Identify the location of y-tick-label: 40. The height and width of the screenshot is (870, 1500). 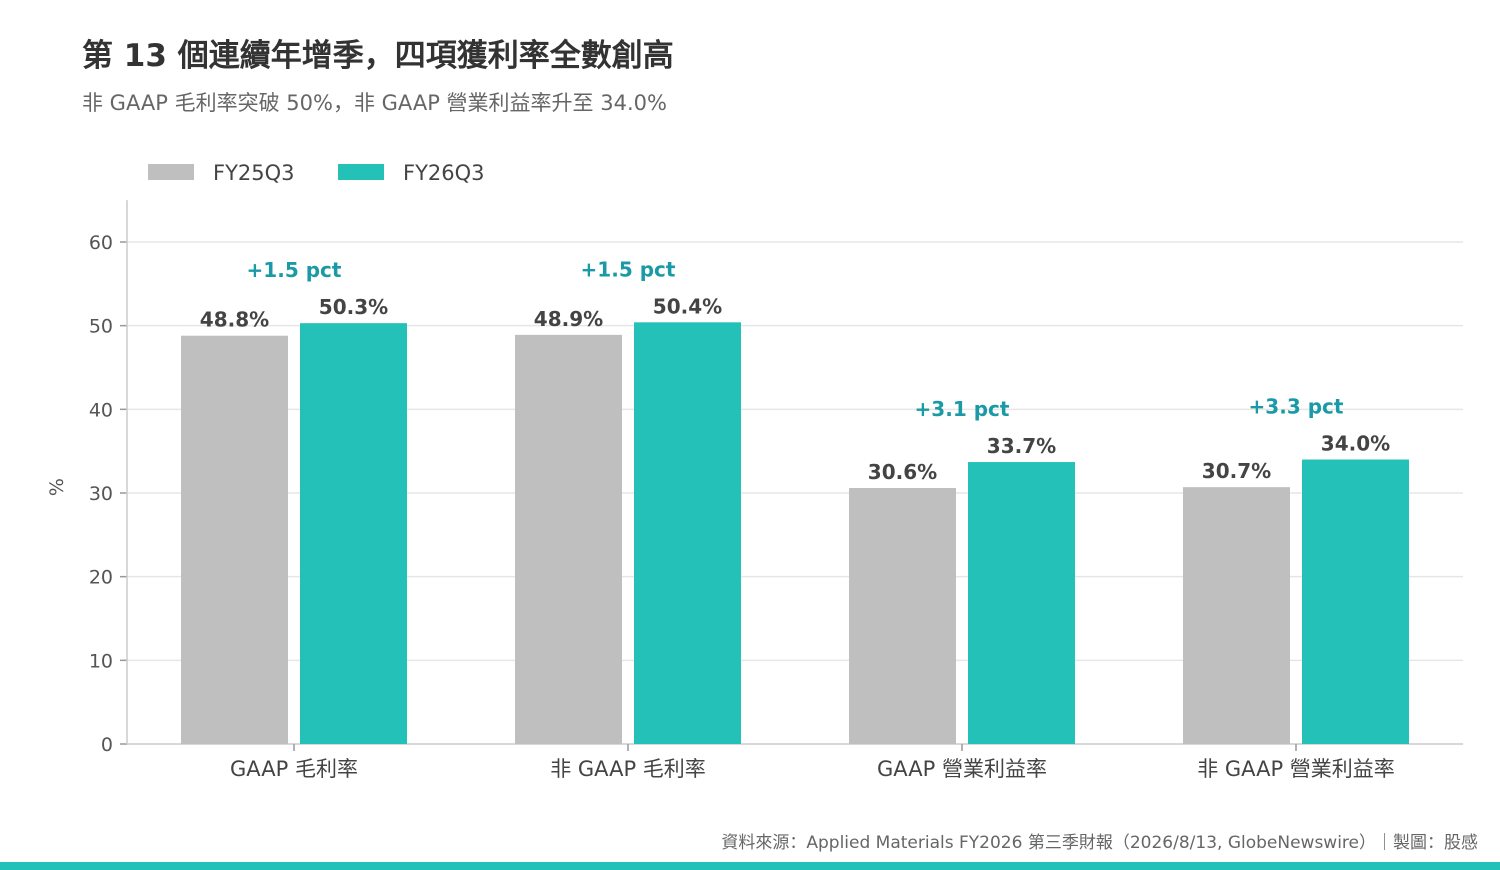
(101, 410).